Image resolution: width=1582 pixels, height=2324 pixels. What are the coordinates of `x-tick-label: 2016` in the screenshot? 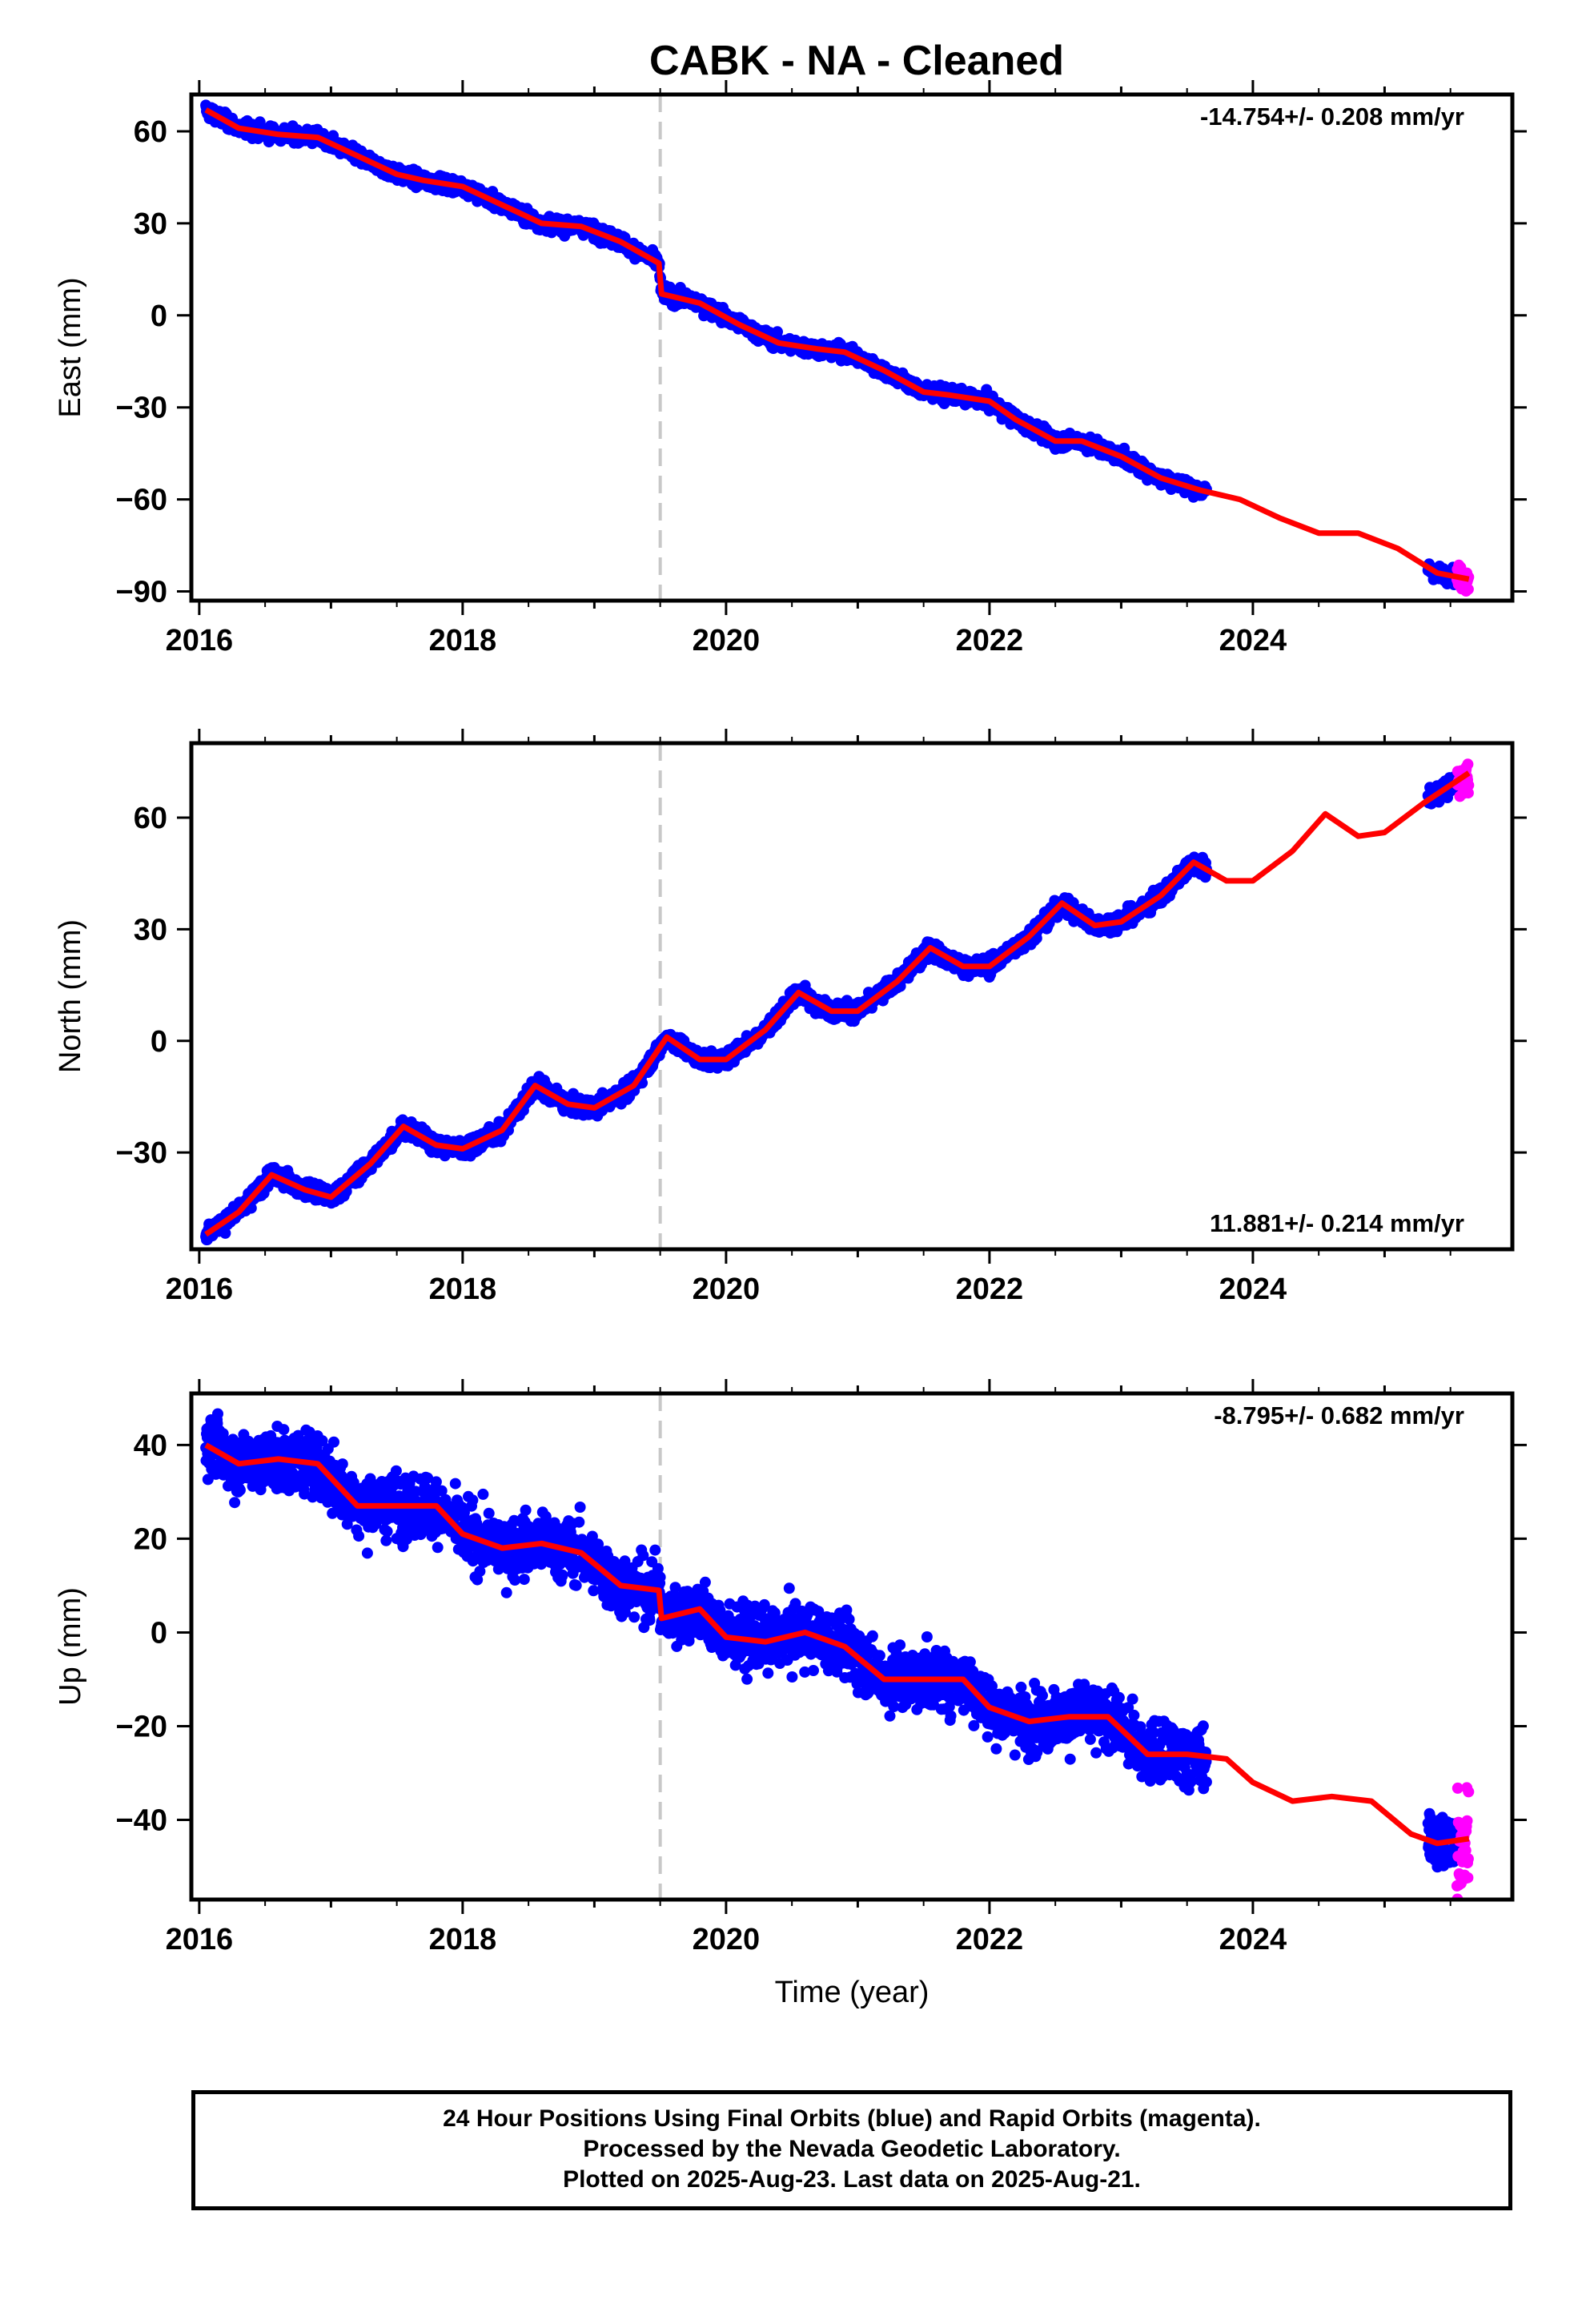 It's located at (200, 640).